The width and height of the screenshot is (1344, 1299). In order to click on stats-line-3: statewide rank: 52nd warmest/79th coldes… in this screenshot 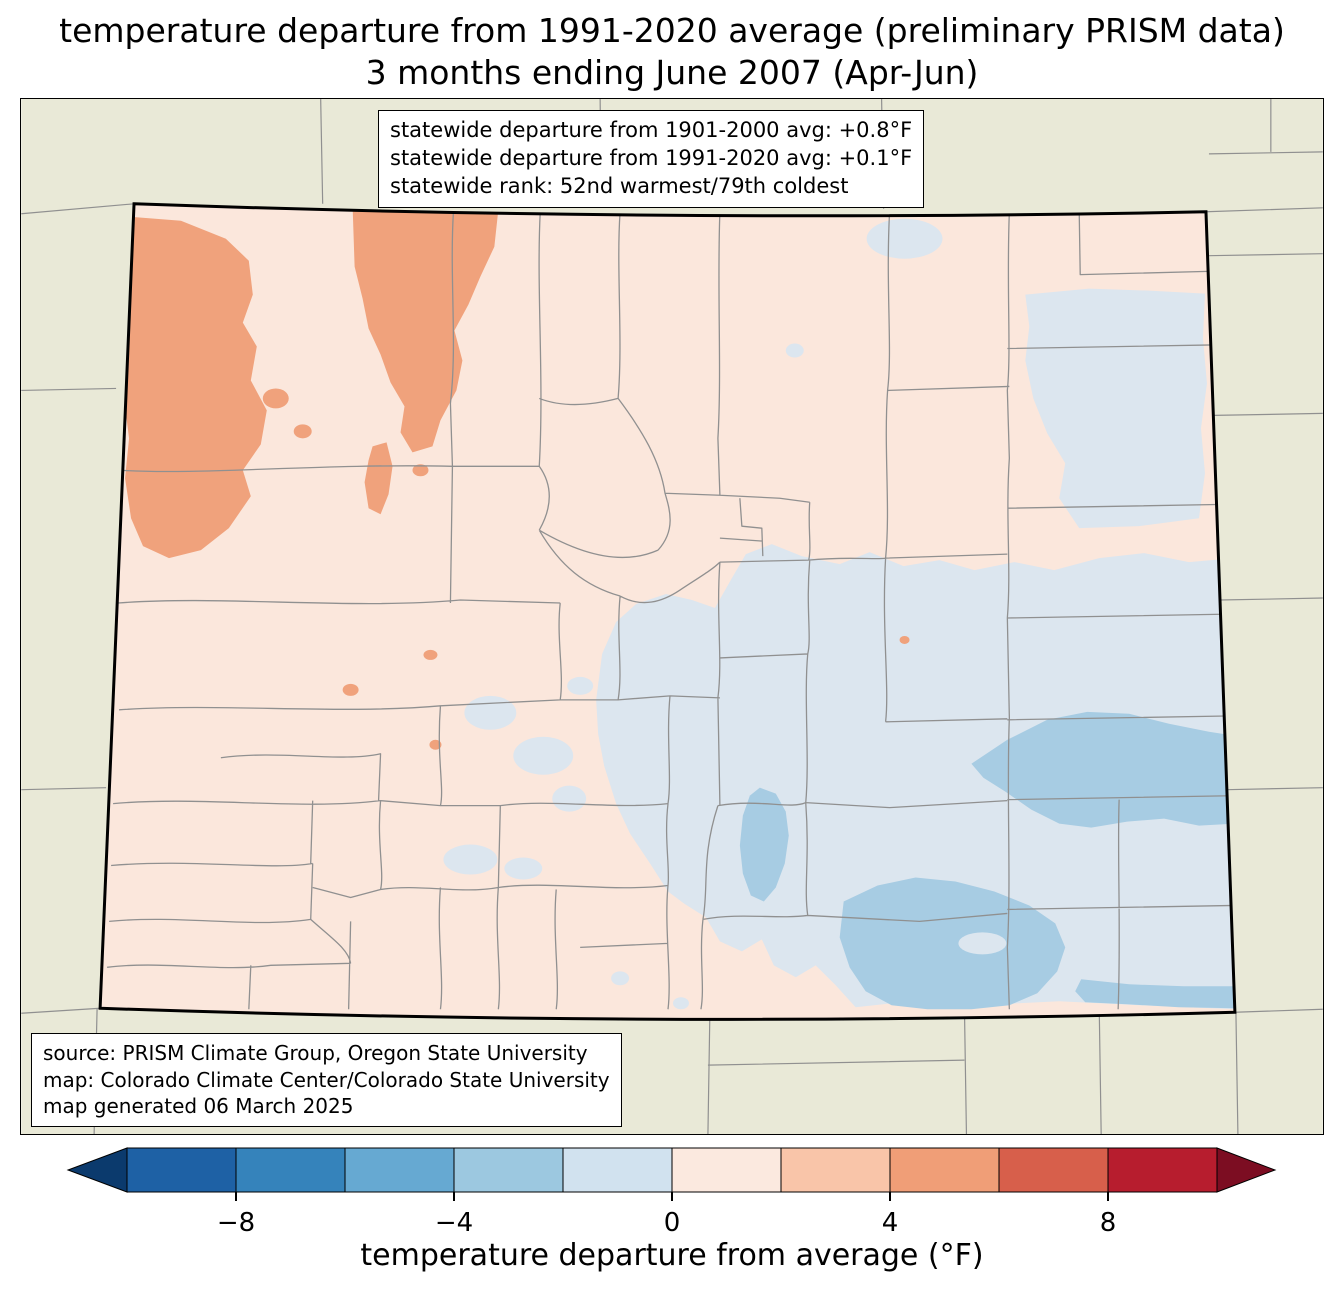, I will do `click(619, 185)`.